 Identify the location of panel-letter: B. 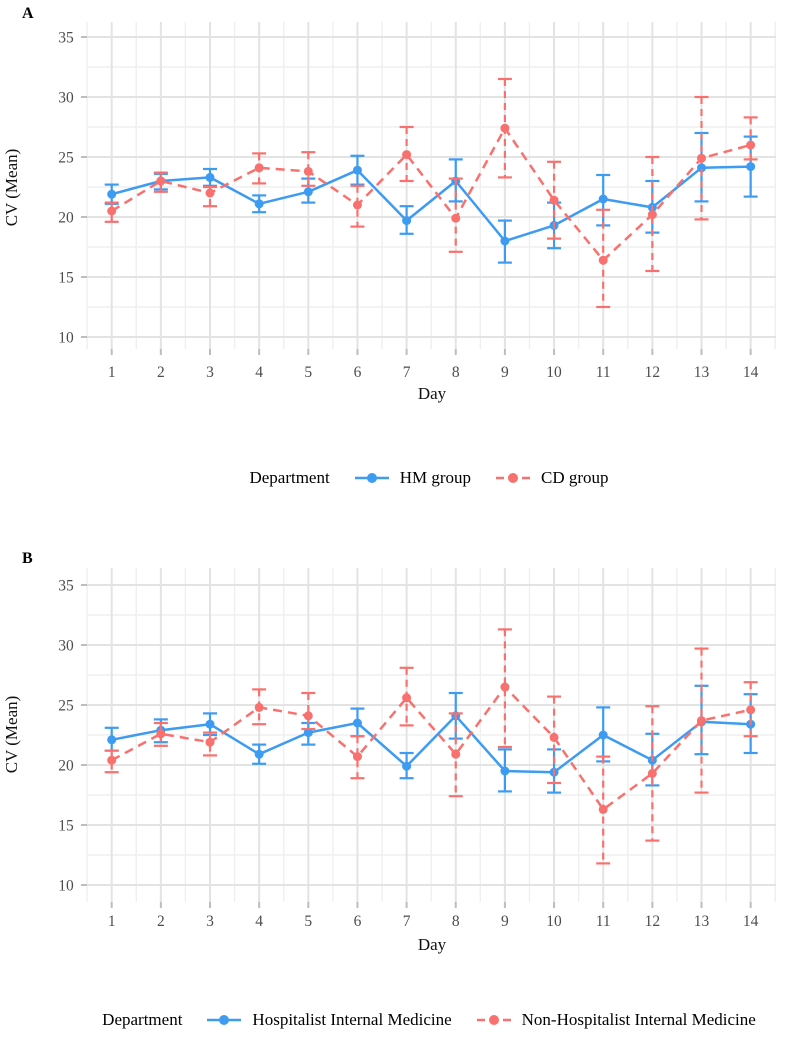
(27, 558).